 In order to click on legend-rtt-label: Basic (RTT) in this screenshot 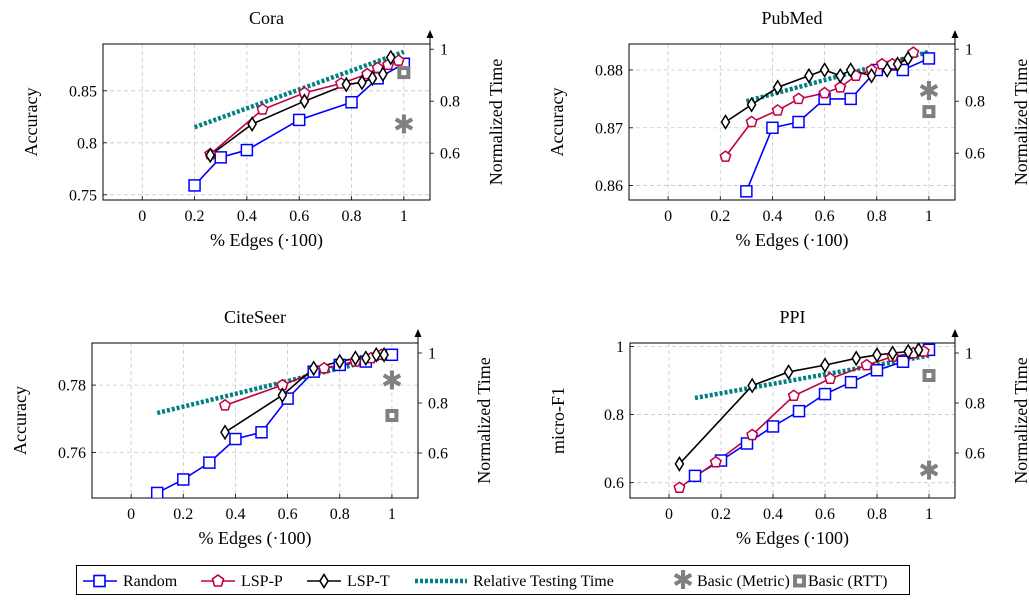, I will do `click(847, 581)`.